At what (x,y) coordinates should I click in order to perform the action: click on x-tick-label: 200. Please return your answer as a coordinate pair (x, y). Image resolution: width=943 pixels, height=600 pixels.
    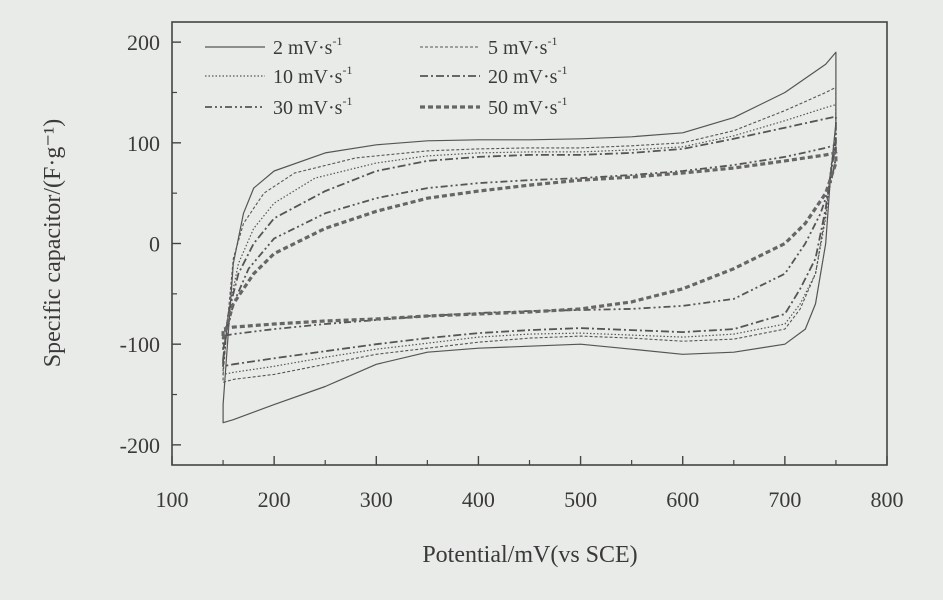
    Looking at the image, I should click on (274, 499).